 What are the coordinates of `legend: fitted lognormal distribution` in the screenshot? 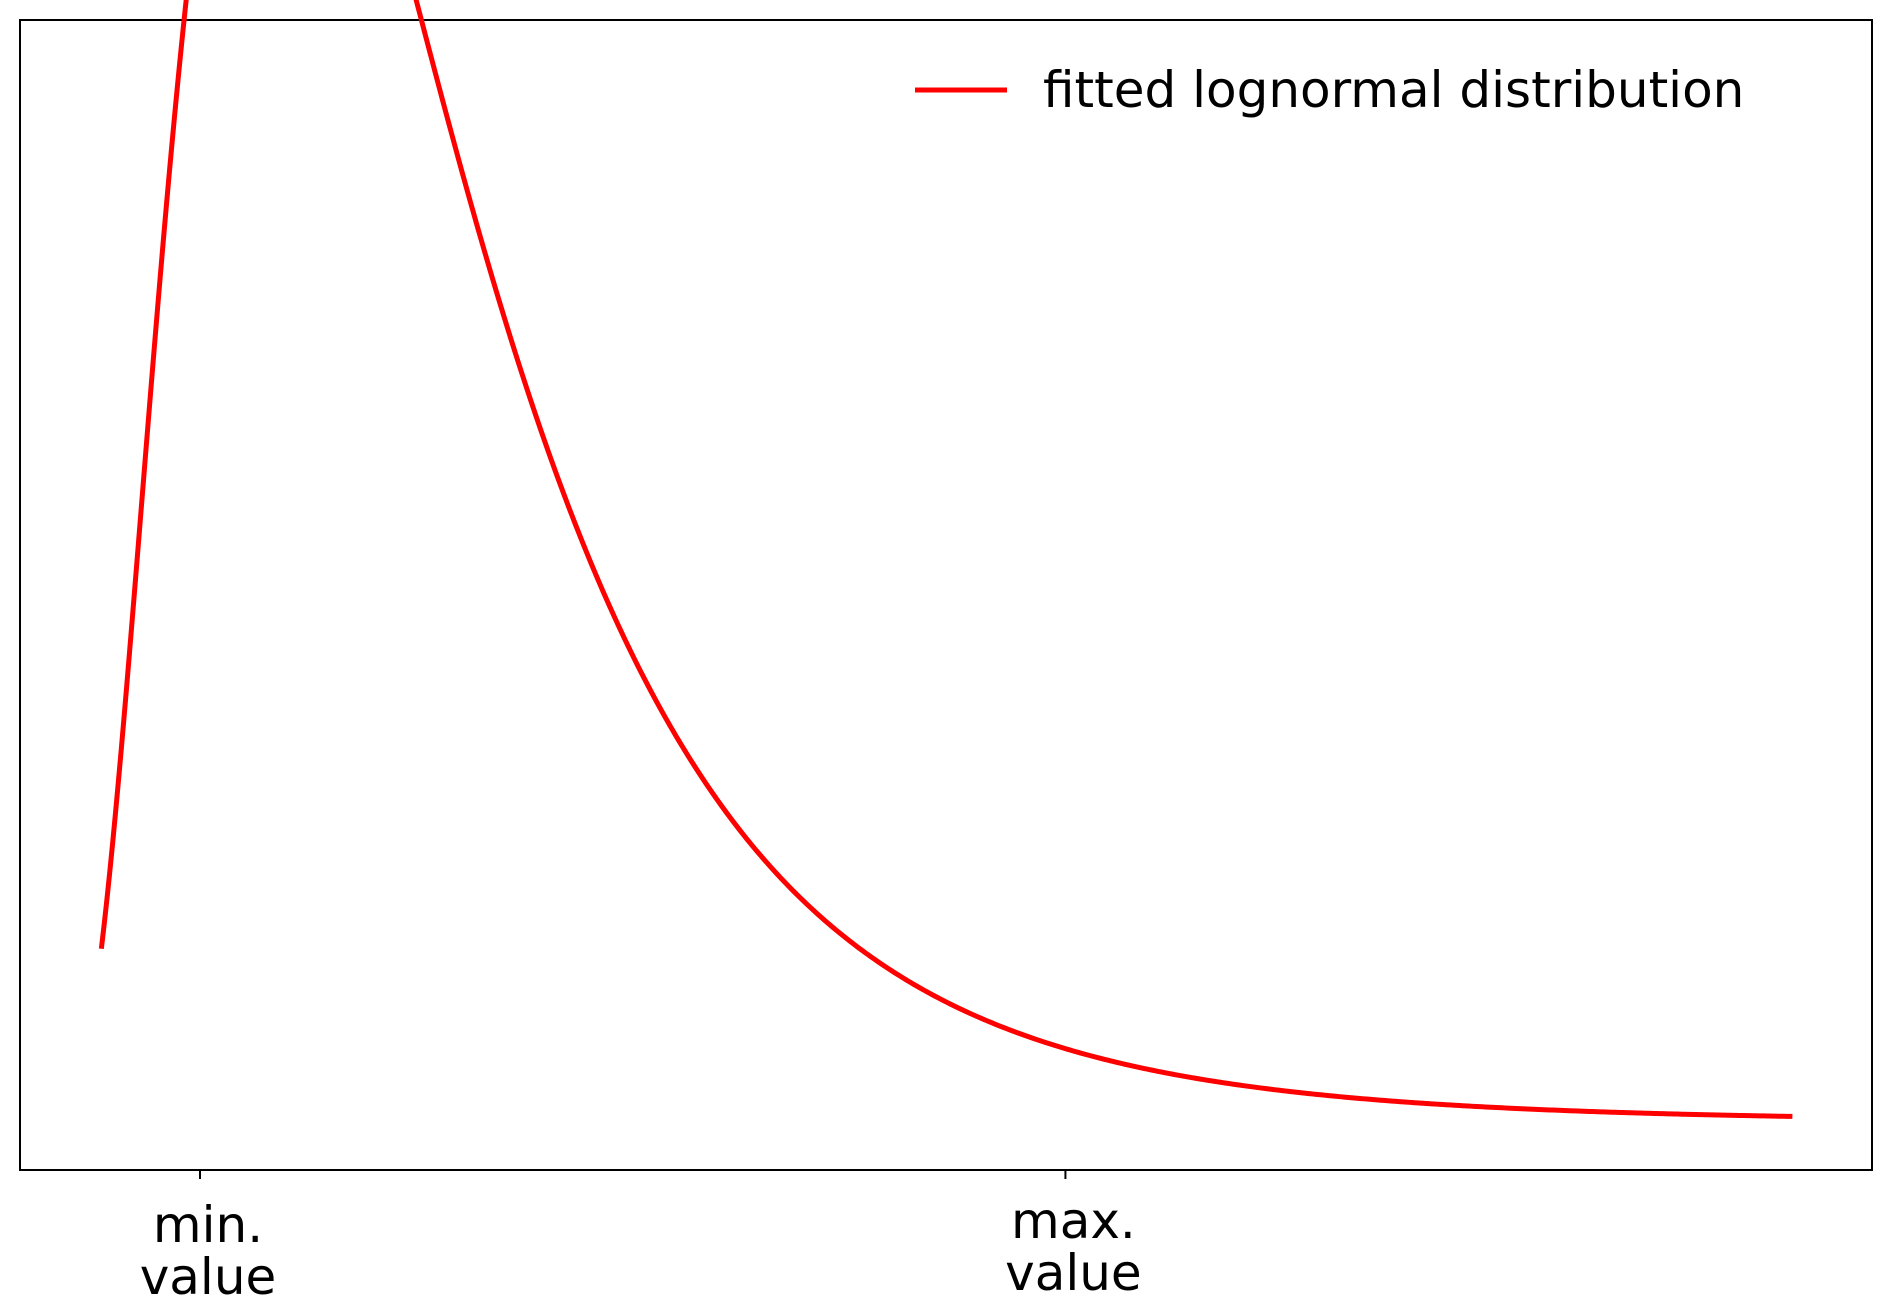 It's located at (1329, 90).